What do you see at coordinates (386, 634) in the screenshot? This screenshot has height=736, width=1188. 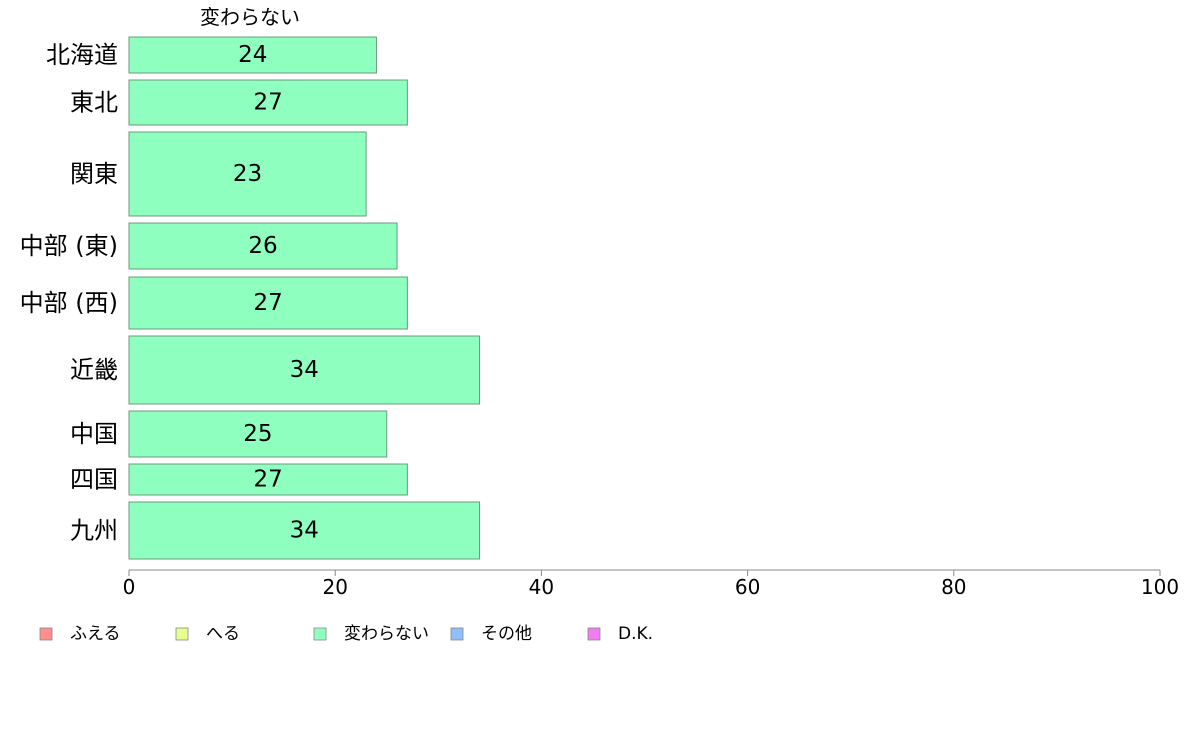 I see `legend-label: 変わらない` at bounding box center [386, 634].